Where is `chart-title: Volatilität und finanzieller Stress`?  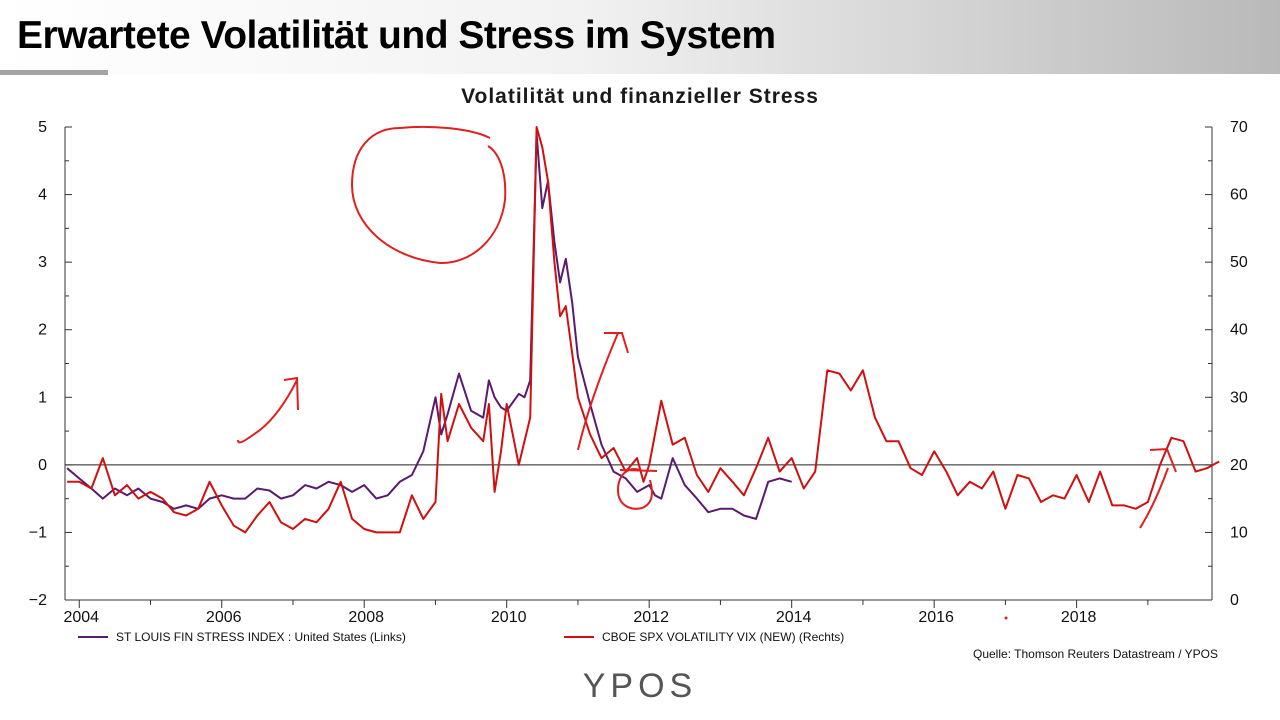 chart-title: Volatilität und finanzieller Stress is located at coordinates (640, 96).